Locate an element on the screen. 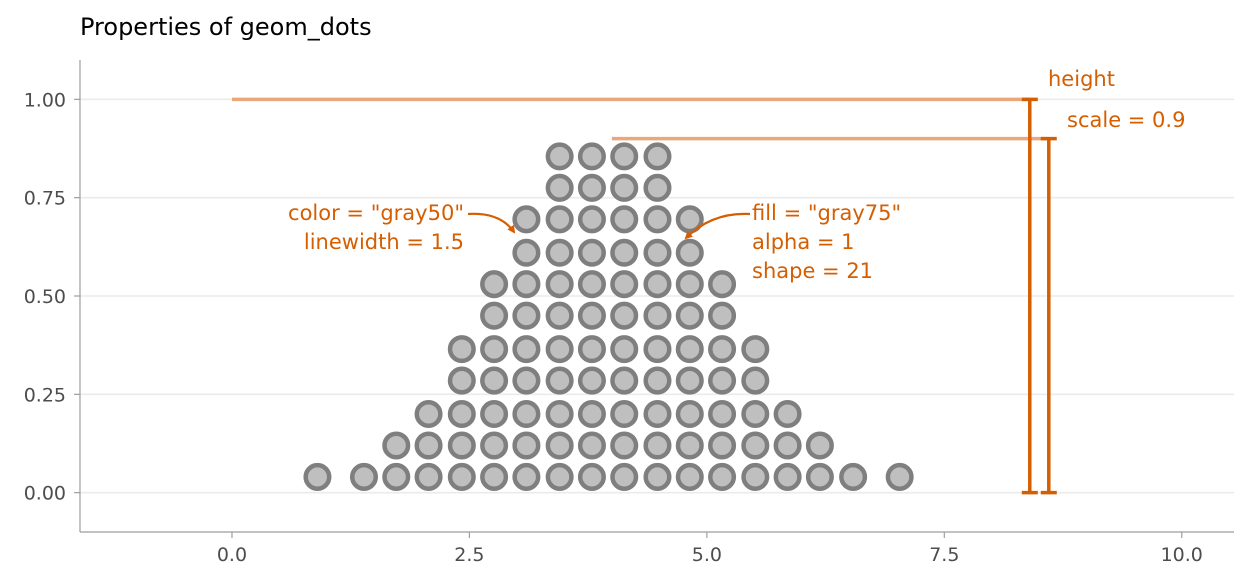 This screenshot has width=1248, height=583. x-axis-ticks: 0.0 2.5 5.0 7.5 10.0 is located at coordinates (710, 549).